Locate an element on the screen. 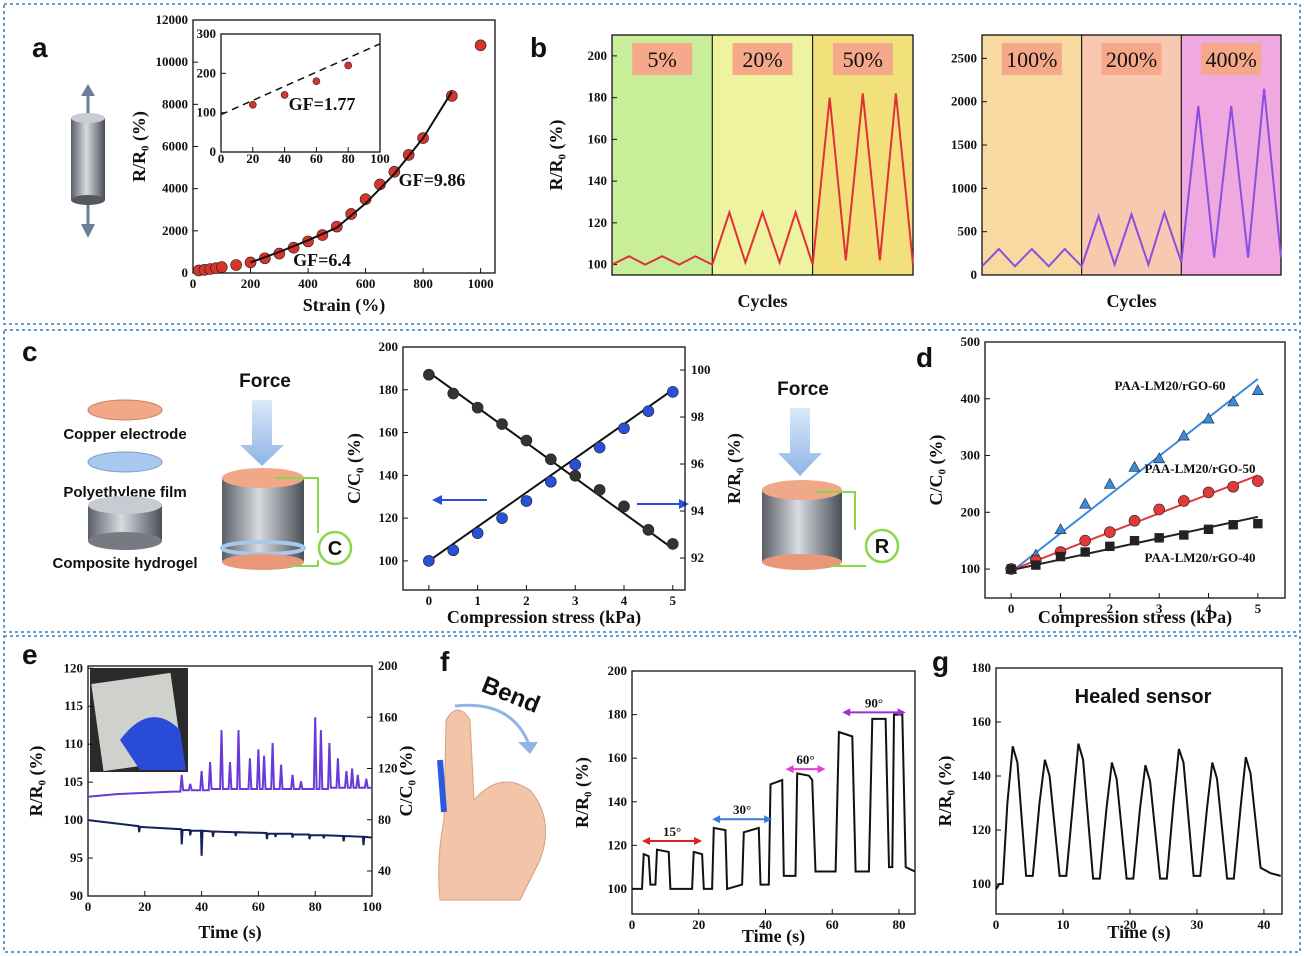 This screenshot has width=1304, height=956. inset-photo is located at coordinates (139, 720).